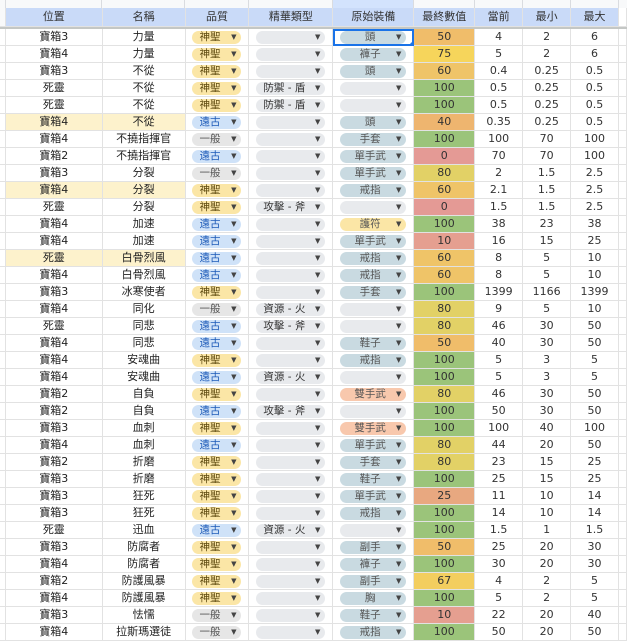  Describe the element at coordinates (547, 88) in the screenshot. I see `min-cell: 0.25` at that location.